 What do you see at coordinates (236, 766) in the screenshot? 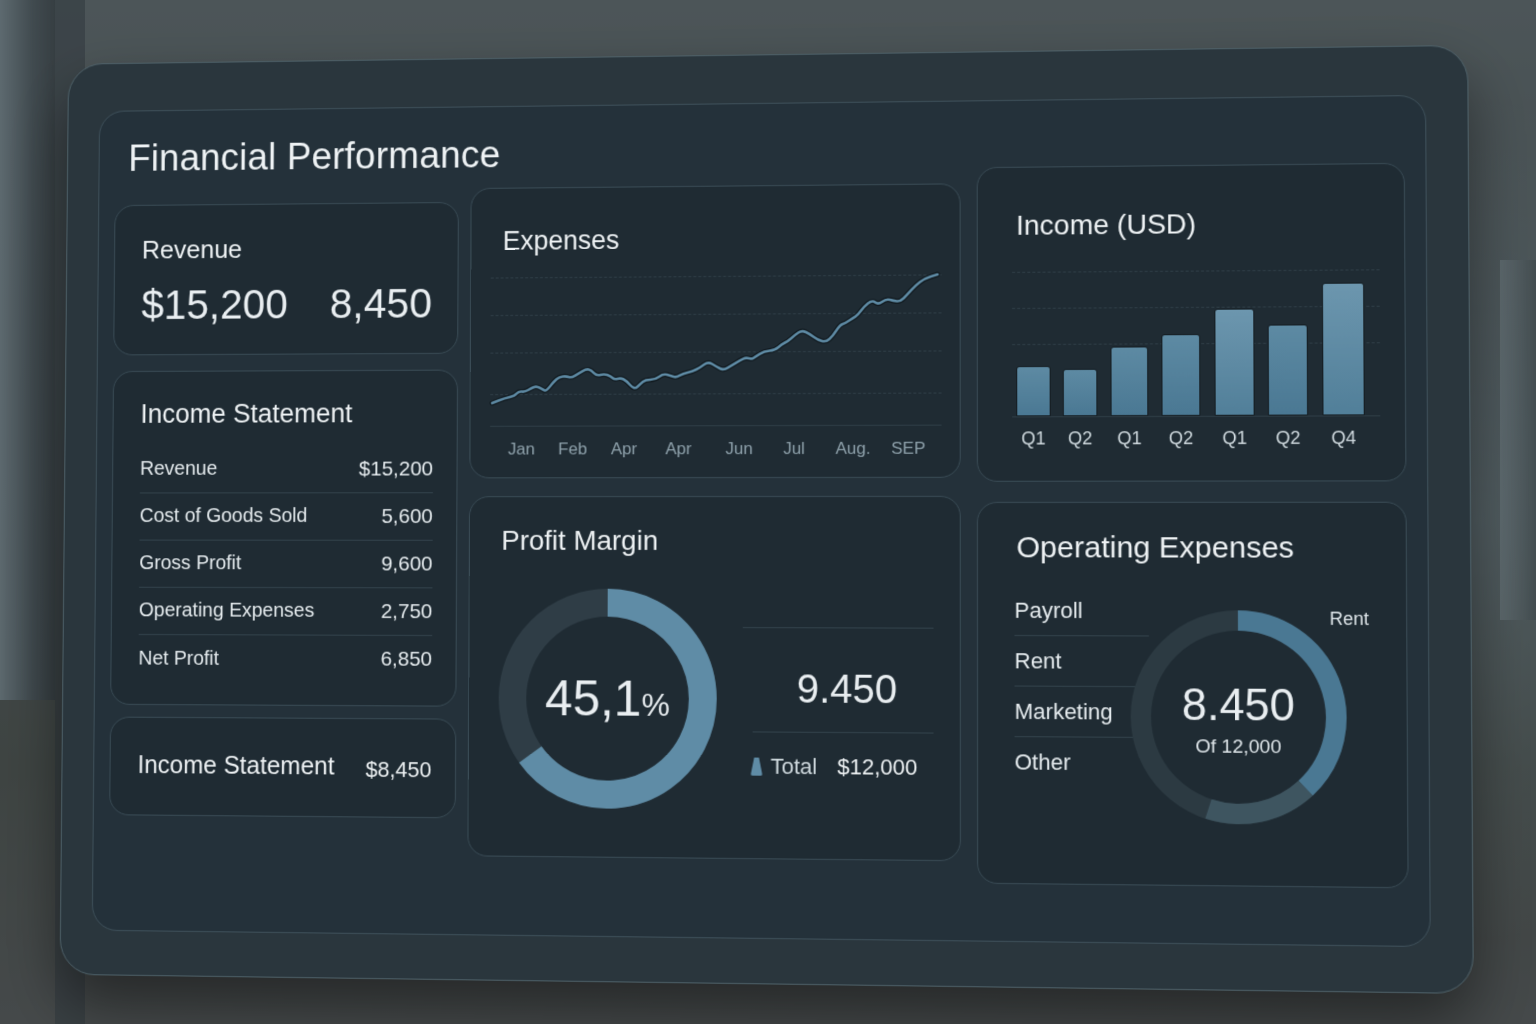
I see `summary-label: Income Statement` at bounding box center [236, 766].